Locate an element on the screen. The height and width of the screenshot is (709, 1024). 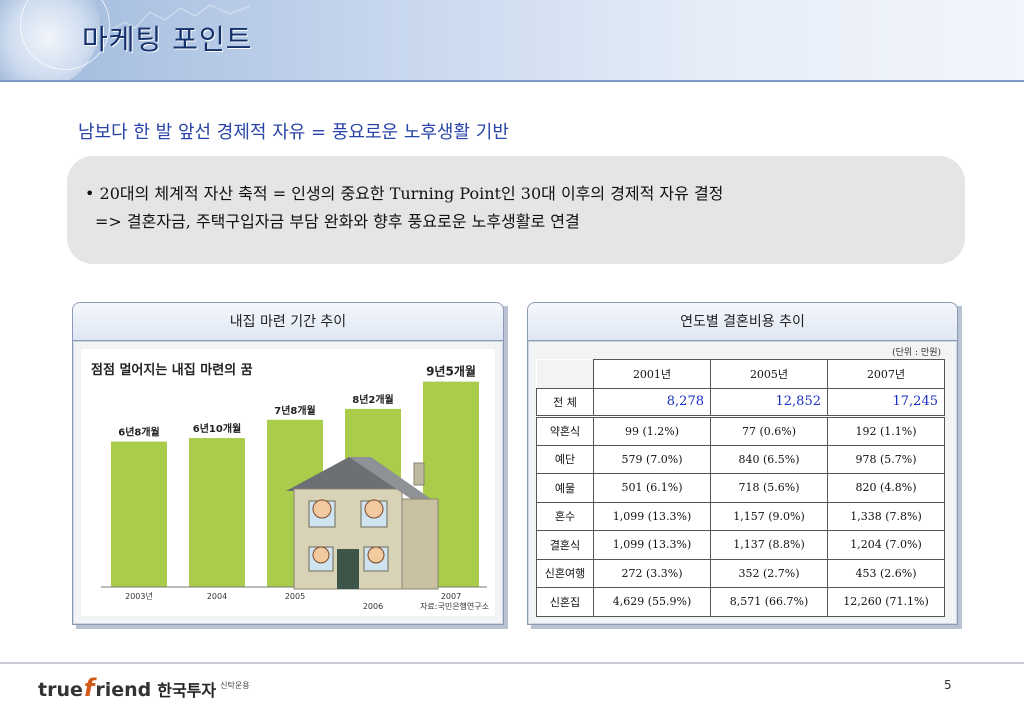
total-value: 12,852 is located at coordinates (769, 402).